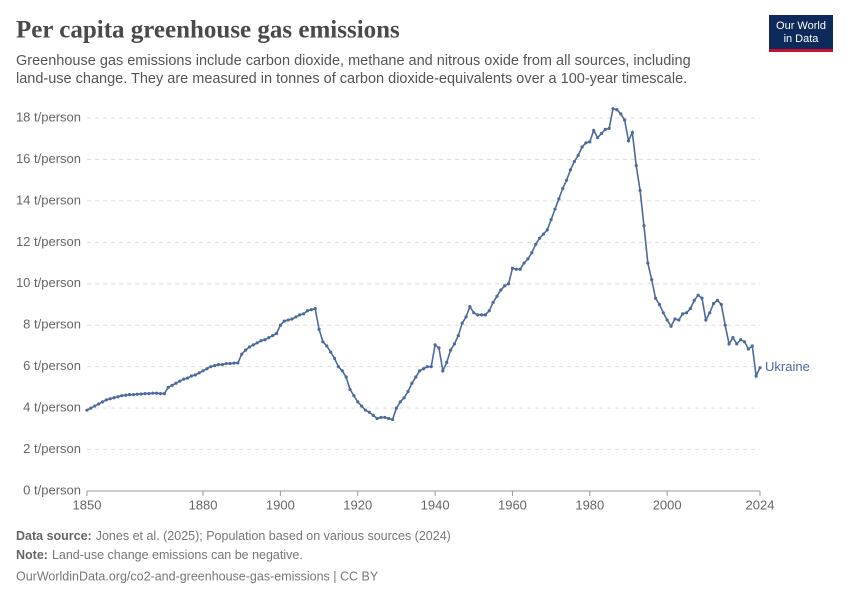  What do you see at coordinates (801, 33) in the screenshot?
I see `logo` at bounding box center [801, 33].